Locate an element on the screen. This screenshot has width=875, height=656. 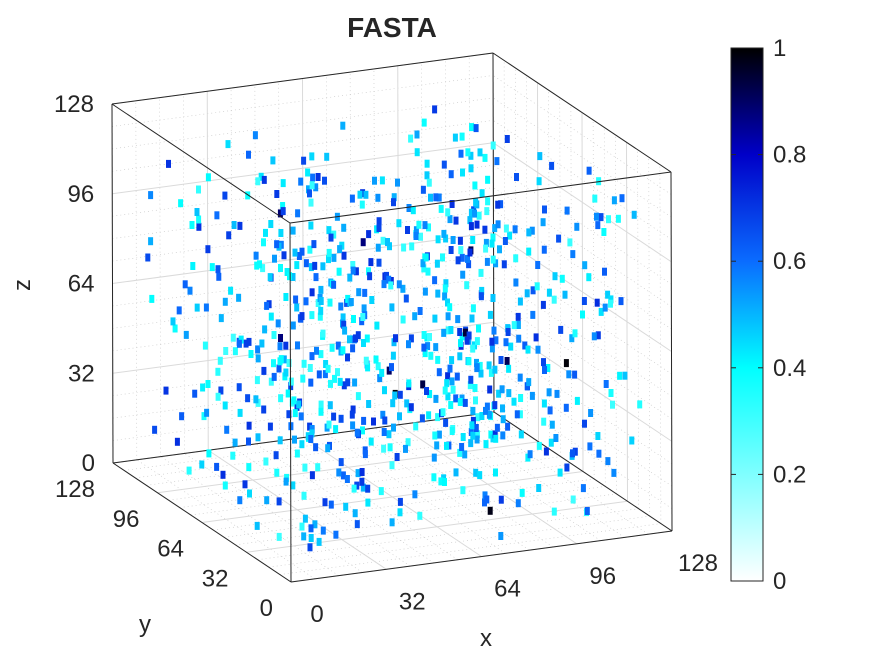
z-tick-label: 64 is located at coordinates (81, 284).